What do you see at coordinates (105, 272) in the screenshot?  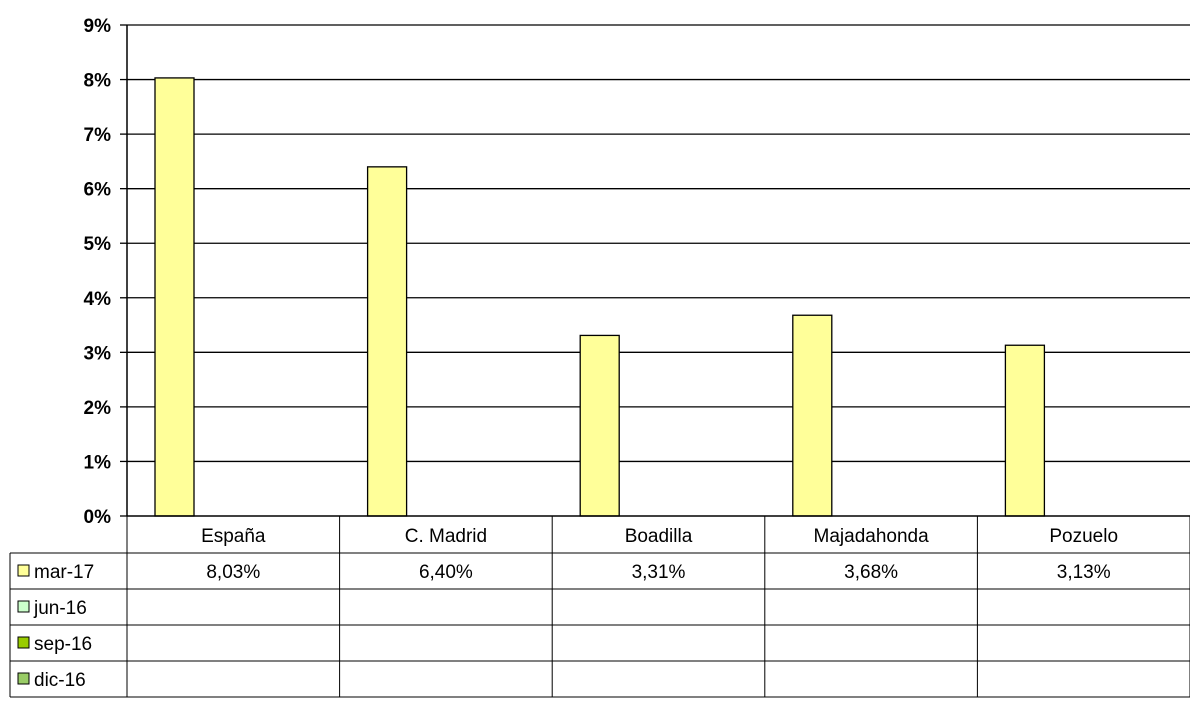 I see `y-axis-ticks: 0% 1% 2% 3% 4% 5% 6% 7% 8% 9%` at bounding box center [105, 272].